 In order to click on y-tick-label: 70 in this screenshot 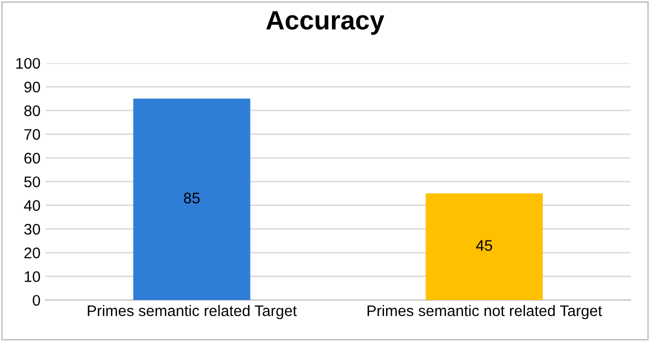, I will do `click(32, 134)`.